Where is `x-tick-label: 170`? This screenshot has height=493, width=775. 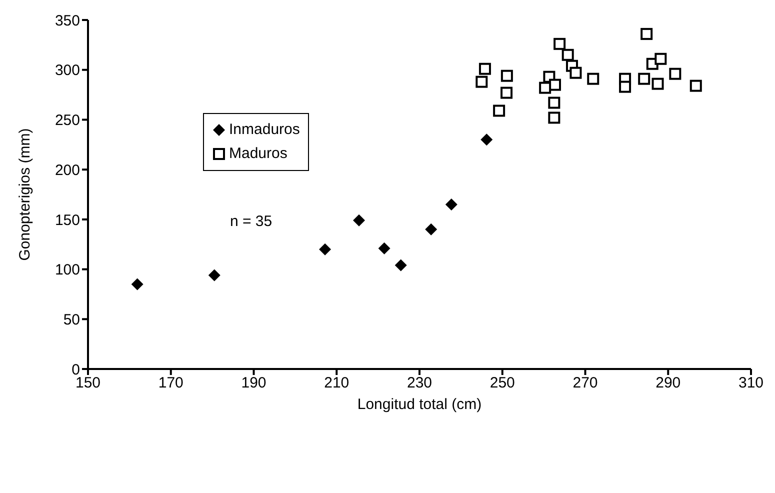
x-tick-label: 170 is located at coordinates (171, 383).